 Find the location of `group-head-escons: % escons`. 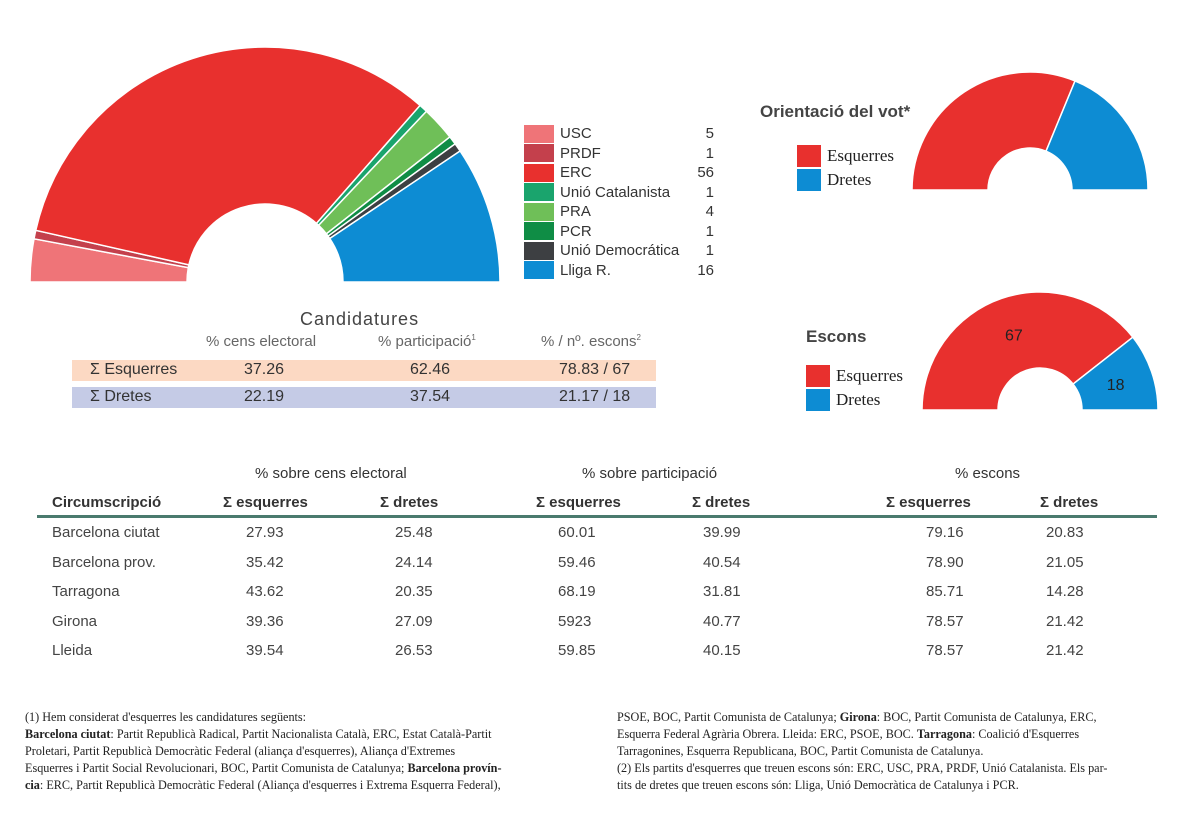

group-head-escons: % escons is located at coordinates (988, 473).